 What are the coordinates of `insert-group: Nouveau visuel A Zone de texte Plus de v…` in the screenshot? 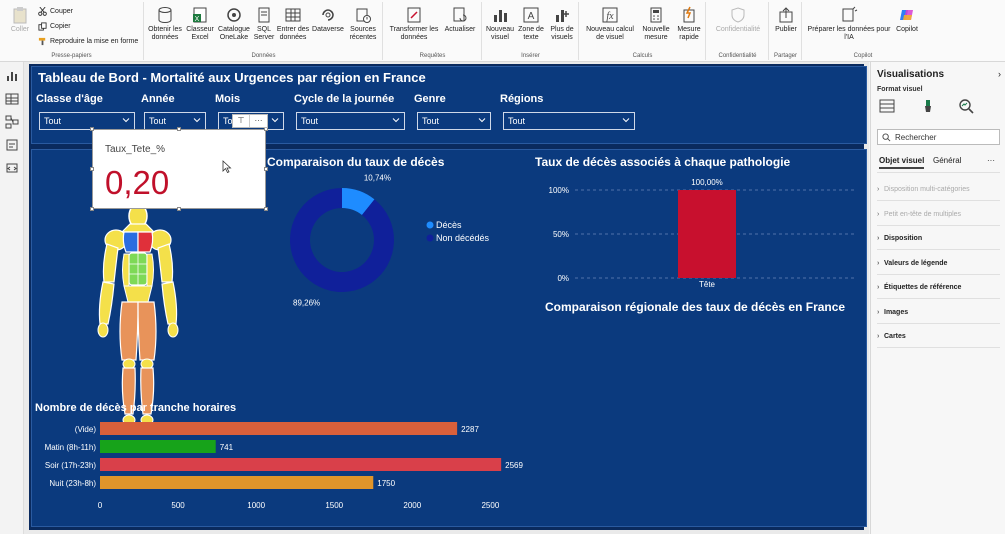 It's located at (531, 31).